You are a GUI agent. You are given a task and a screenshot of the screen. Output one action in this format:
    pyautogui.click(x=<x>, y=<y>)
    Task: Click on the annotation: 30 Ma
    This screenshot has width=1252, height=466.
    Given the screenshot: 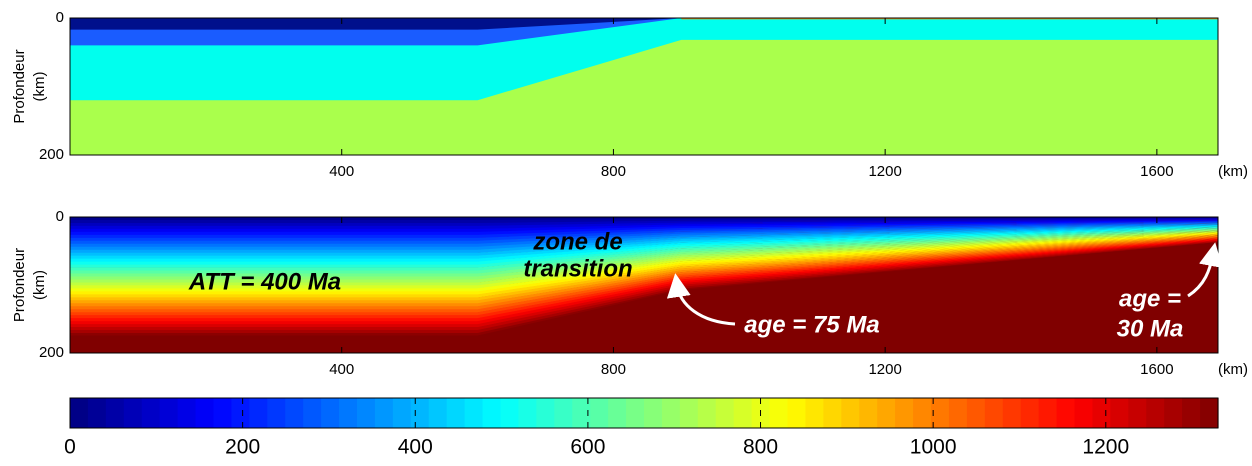 What is the action you would take?
    pyautogui.click(x=1150, y=328)
    